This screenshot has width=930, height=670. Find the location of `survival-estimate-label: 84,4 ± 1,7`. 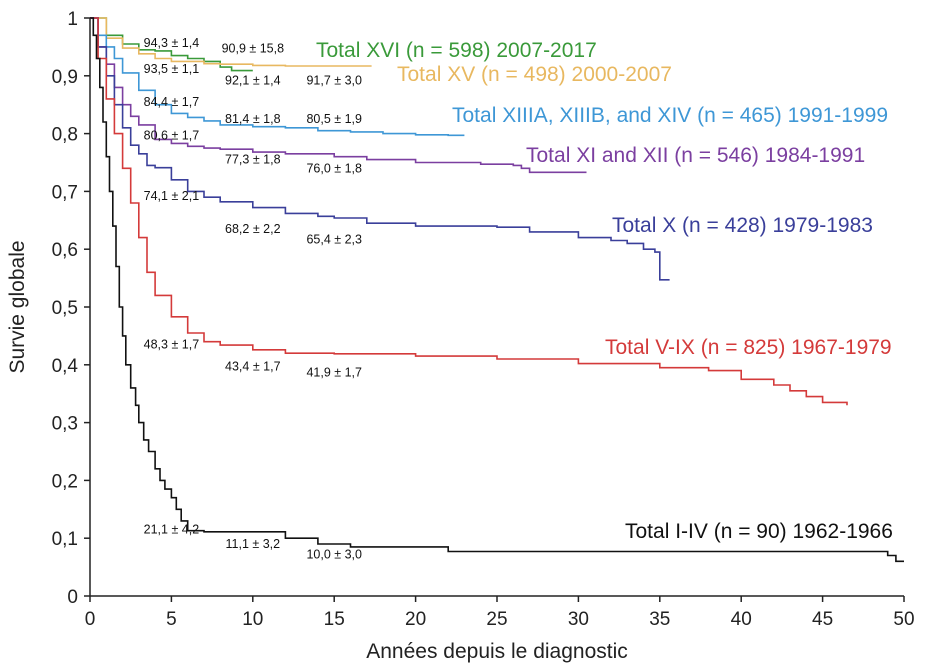

survival-estimate-label: 84,4 ± 1,7 is located at coordinates (172, 102).